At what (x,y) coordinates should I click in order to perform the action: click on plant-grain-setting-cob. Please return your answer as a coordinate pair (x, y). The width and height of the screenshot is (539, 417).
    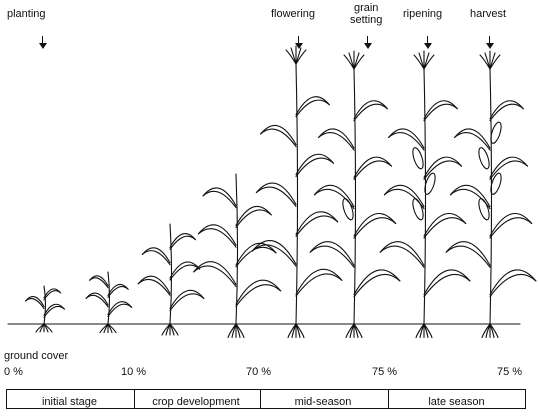
    Looking at the image, I should click on (348, 209).